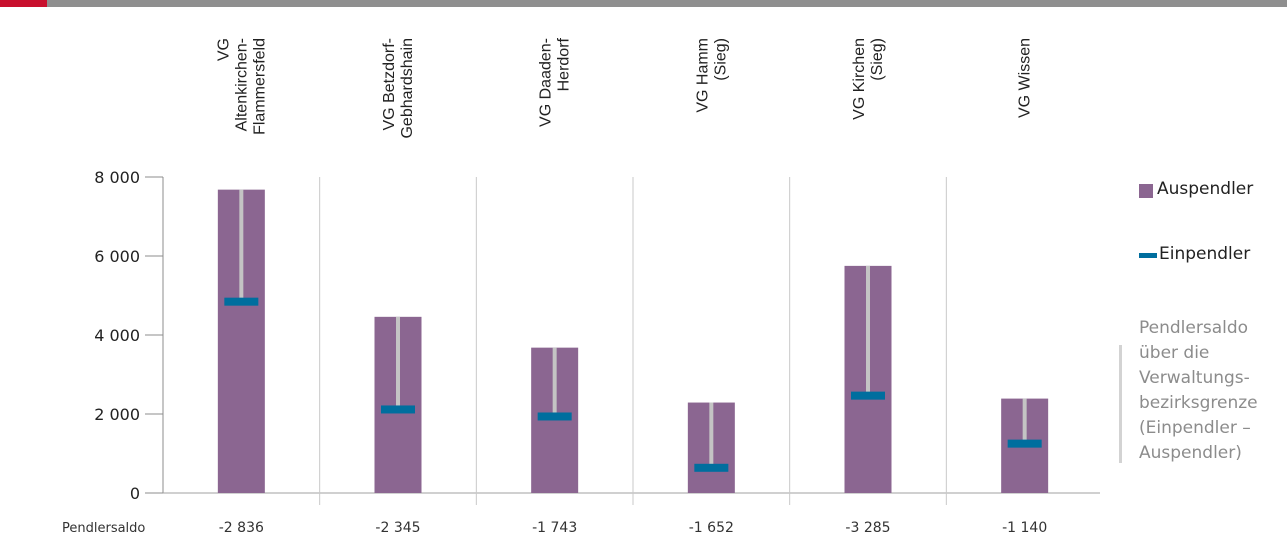 This screenshot has height=537, width=1287. I want to click on category-label: VG Daaden-Herdorf, so click(555, 81).